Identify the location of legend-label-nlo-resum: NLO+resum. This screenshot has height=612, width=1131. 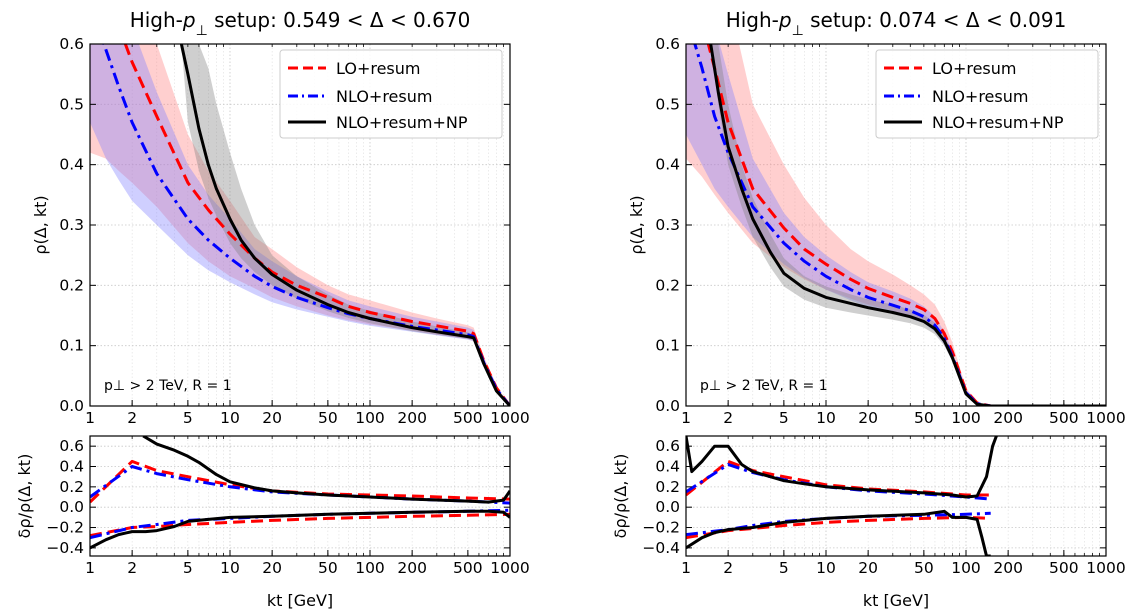
(980, 96).